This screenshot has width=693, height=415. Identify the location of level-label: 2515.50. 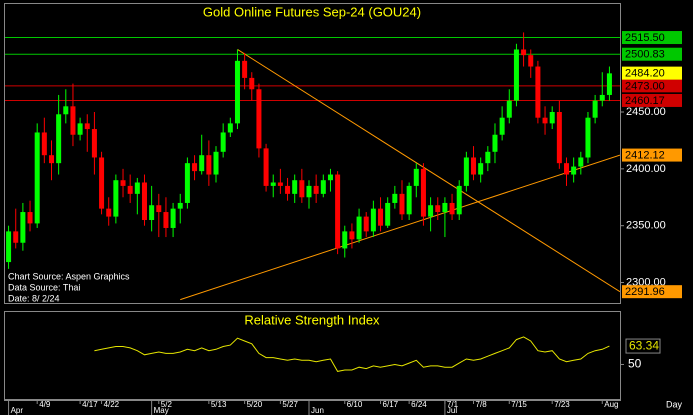
(645, 38).